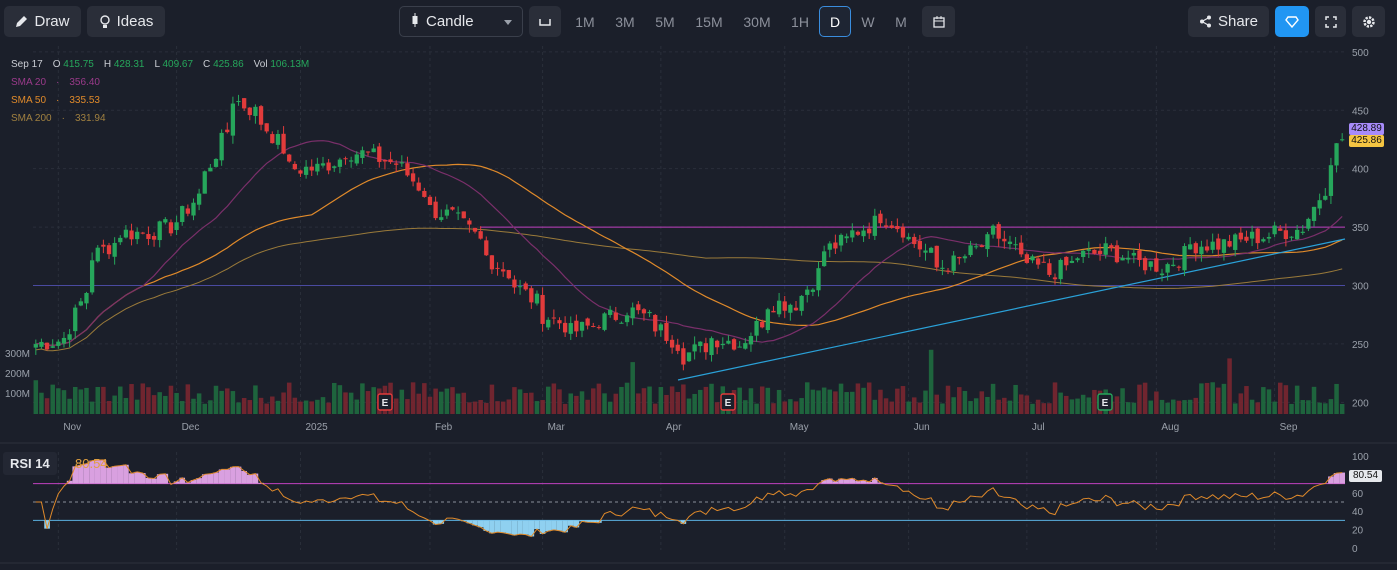 Image resolution: width=1397 pixels, height=570 pixels. Describe the element at coordinates (835, 21) in the screenshot. I see `interval-d: D` at that location.